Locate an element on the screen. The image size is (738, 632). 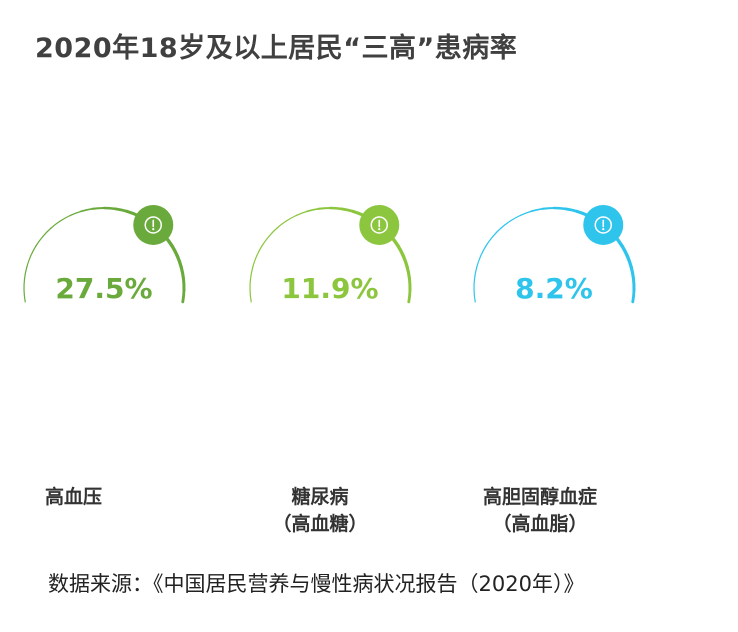
chart-title: 2020年18岁及以上居民“三高”患病率 is located at coordinates (276, 48).